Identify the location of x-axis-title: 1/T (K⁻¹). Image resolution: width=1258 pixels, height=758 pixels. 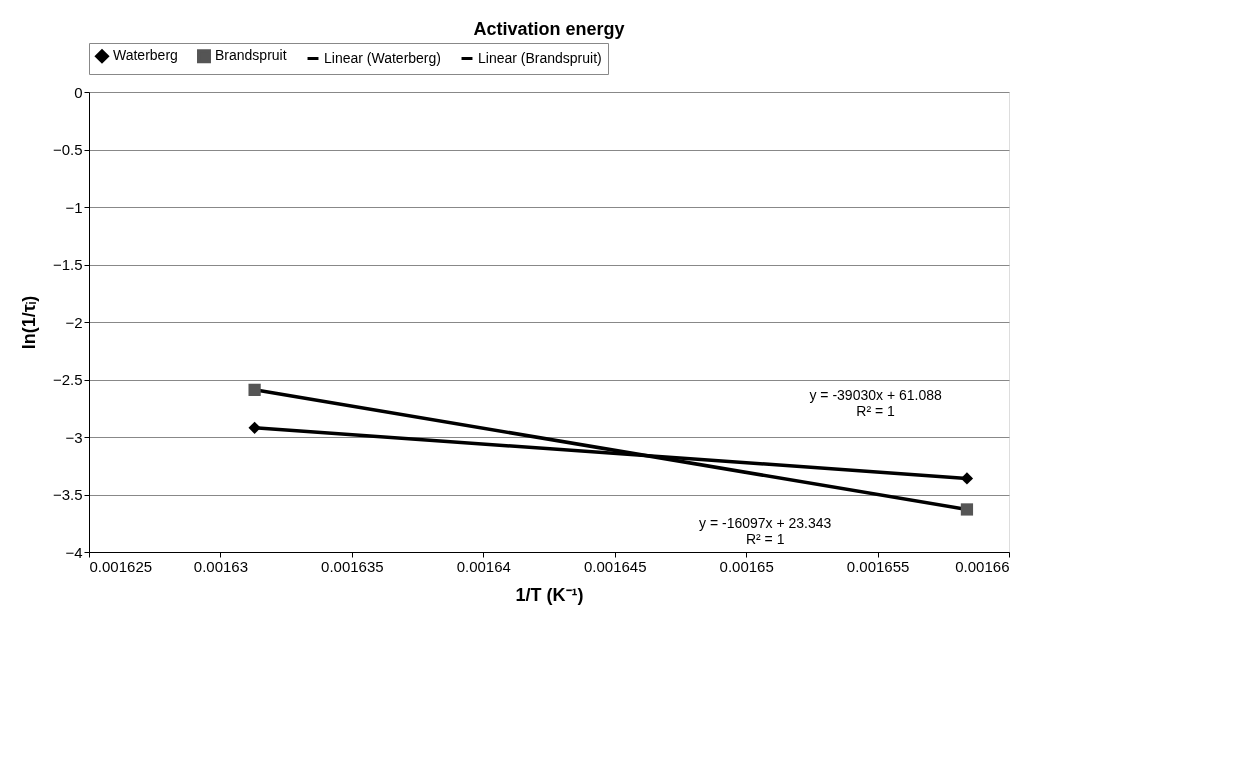
(549, 594).